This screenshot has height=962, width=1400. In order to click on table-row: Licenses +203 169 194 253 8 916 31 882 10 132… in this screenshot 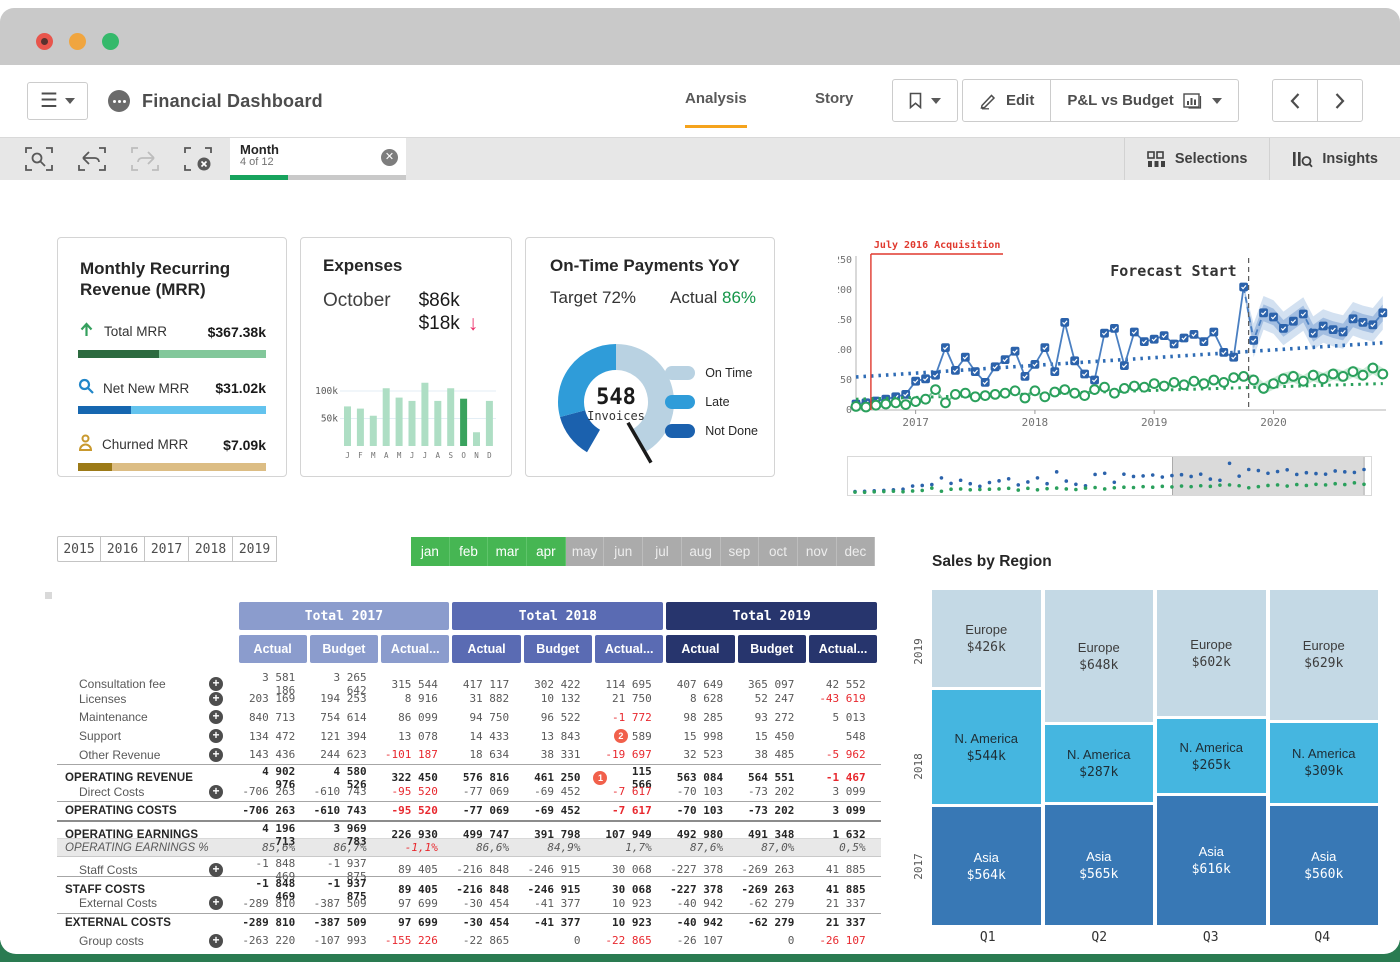, I will do `click(469, 699)`.